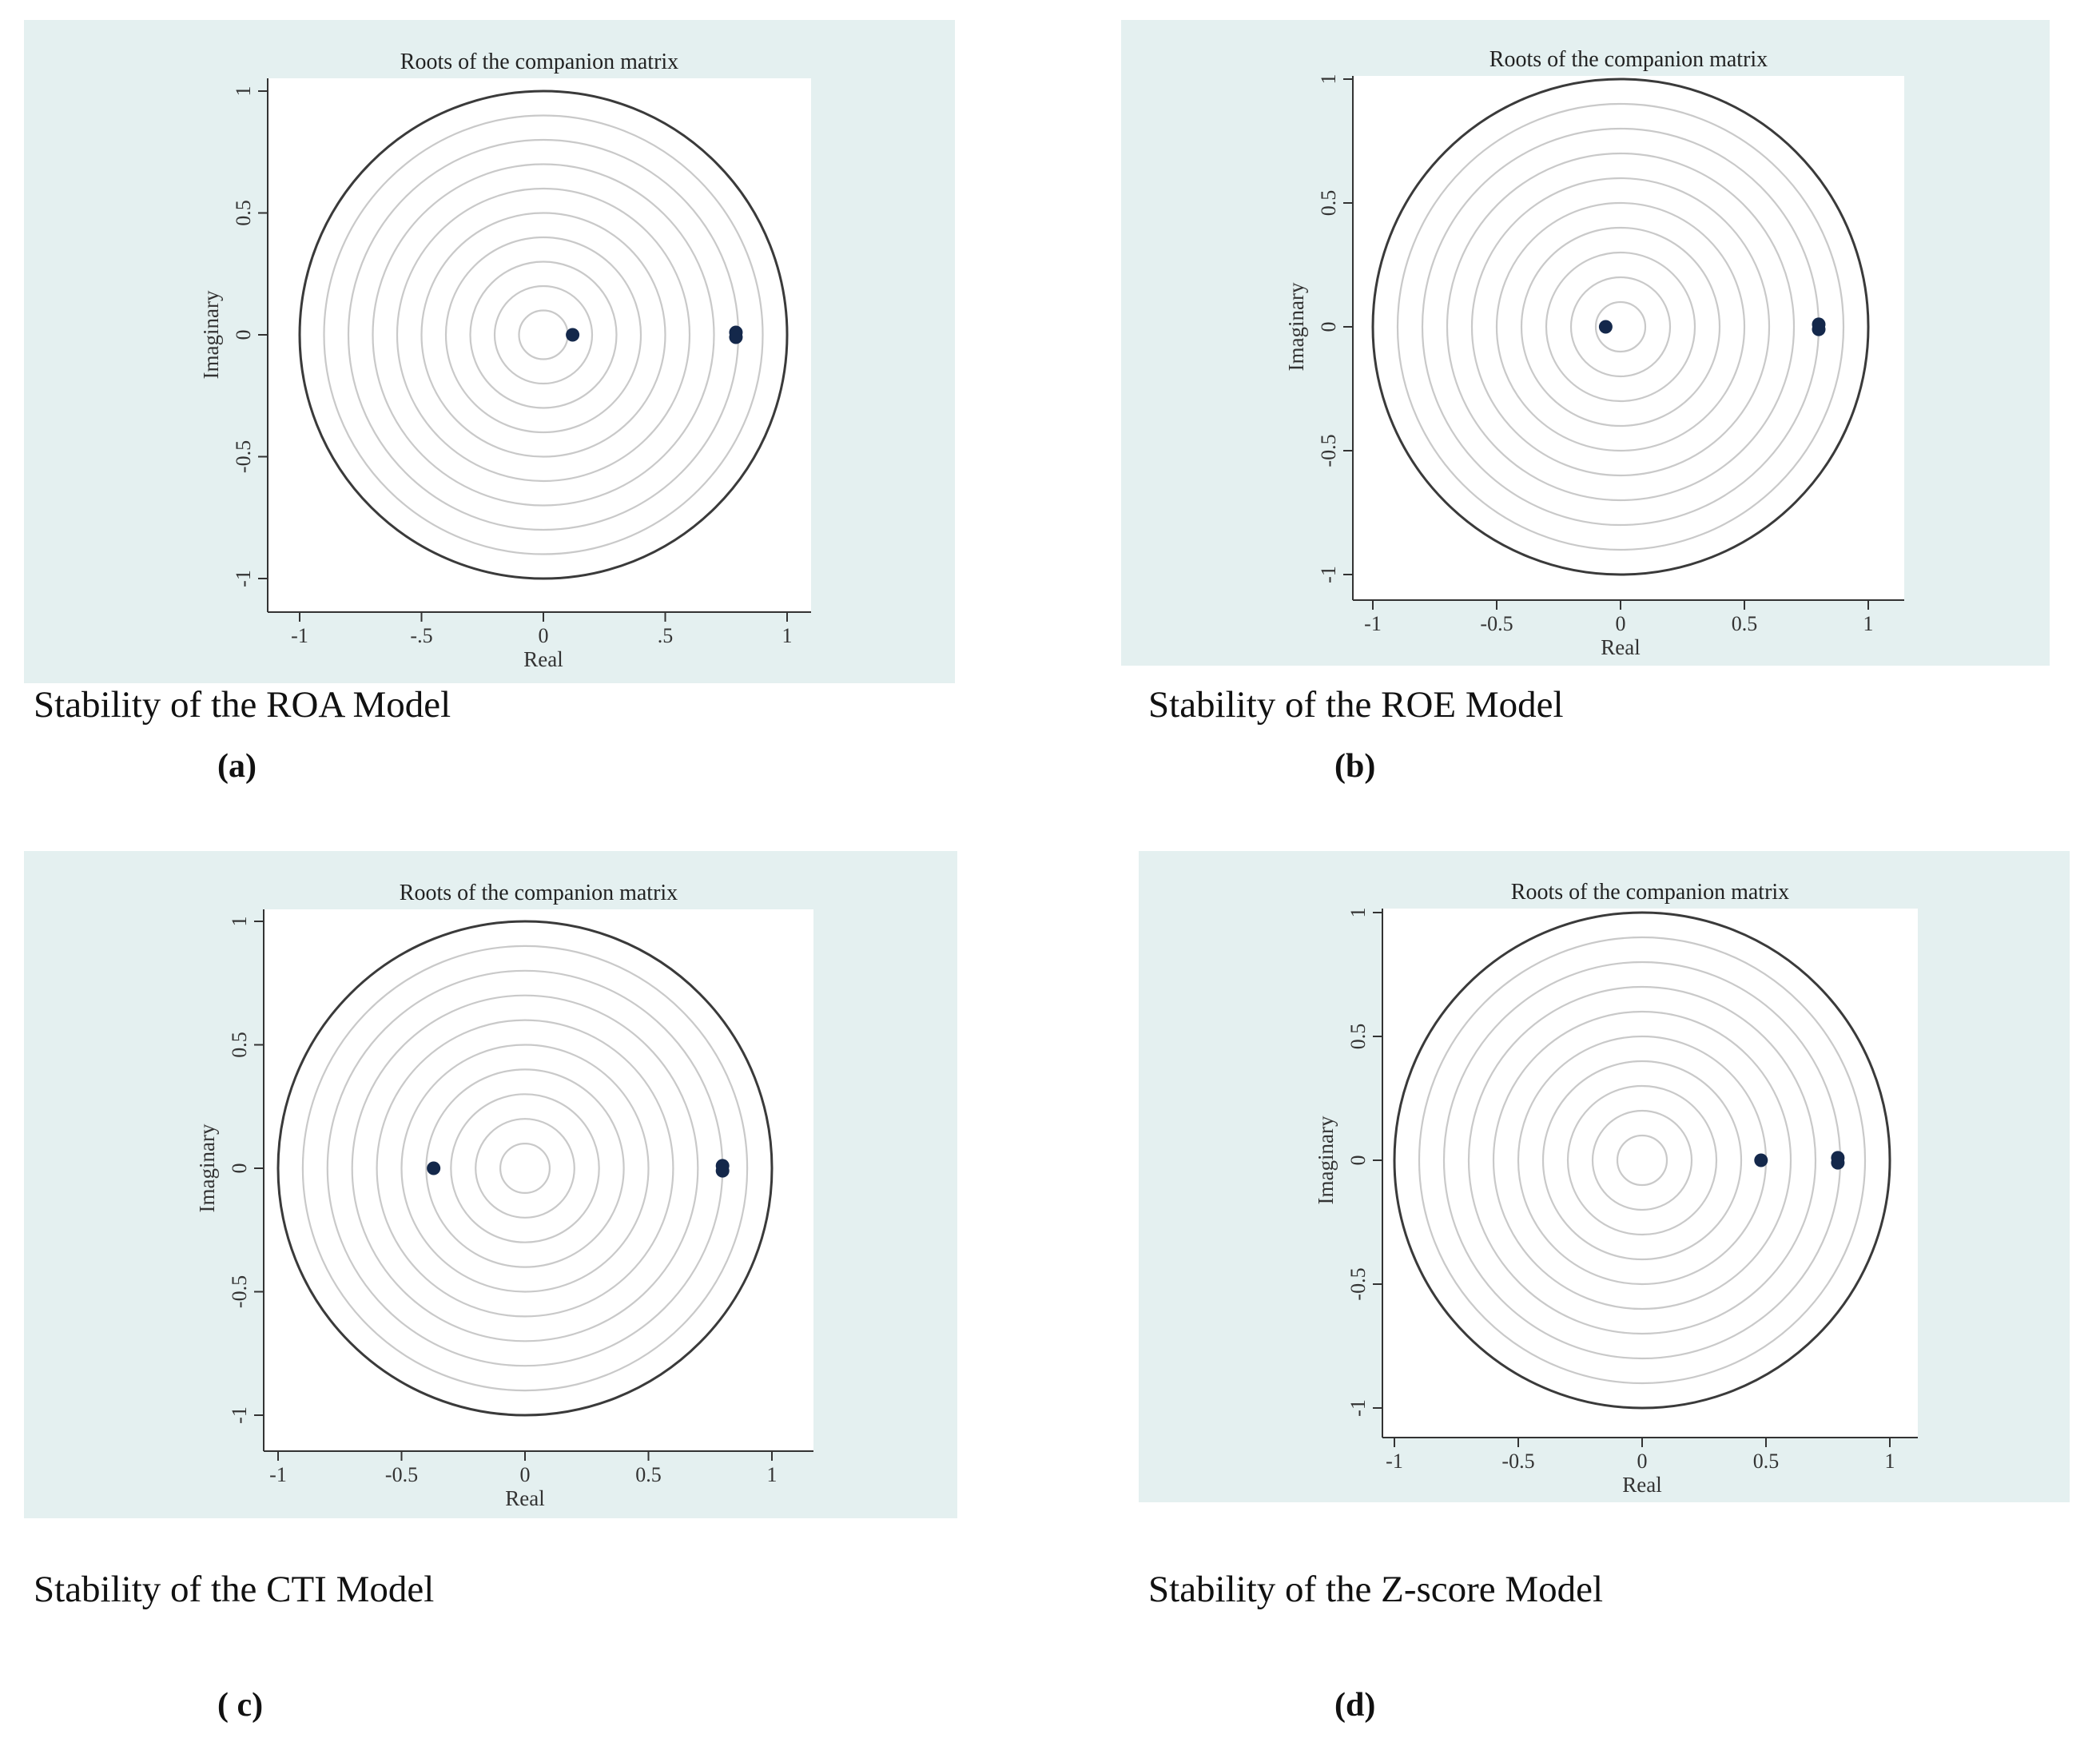 The height and width of the screenshot is (1750, 2100). Describe the element at coordinates (1356, 705) in the screenshot. I see `panel-caption: Stability of the ROE Model` at that location.